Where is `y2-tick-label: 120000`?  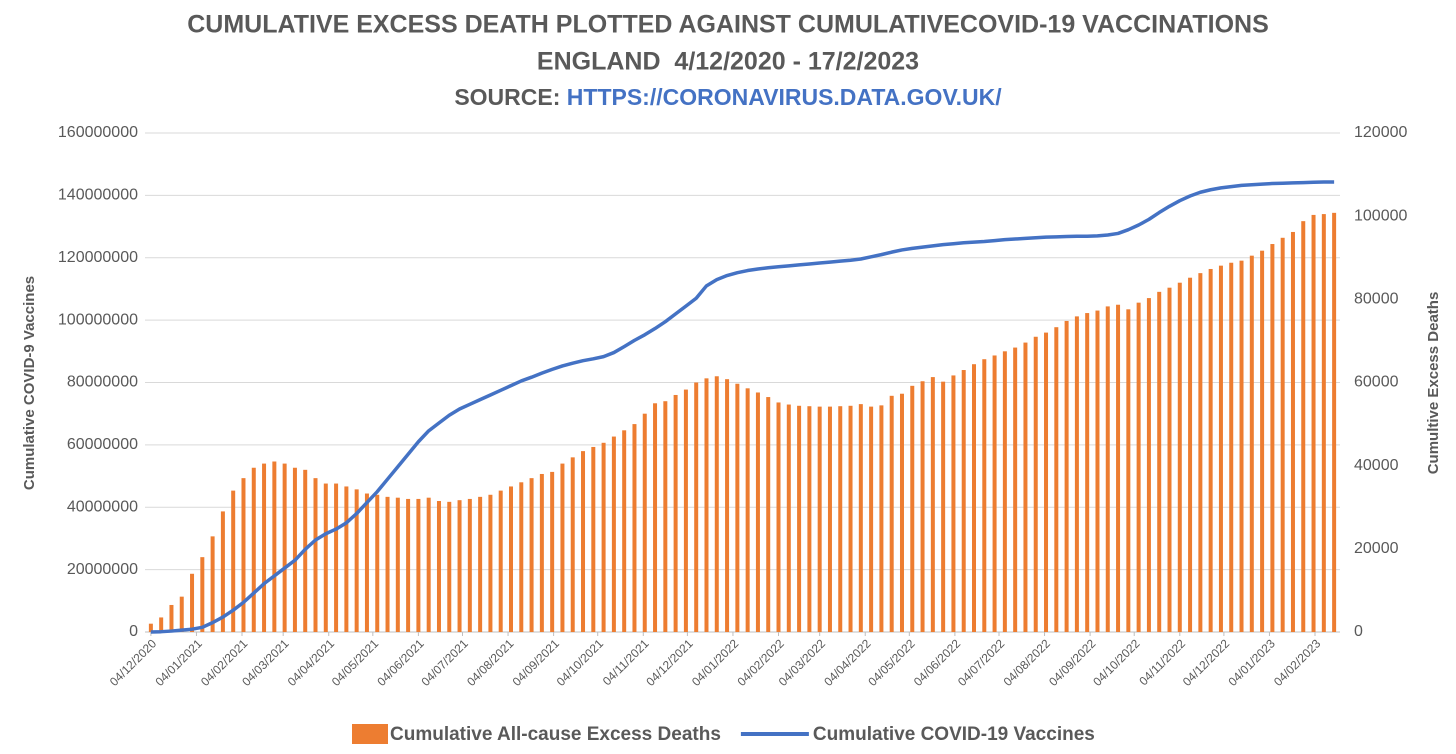
y2-tick-label: 120000 is located at coordinates (1380, 132).